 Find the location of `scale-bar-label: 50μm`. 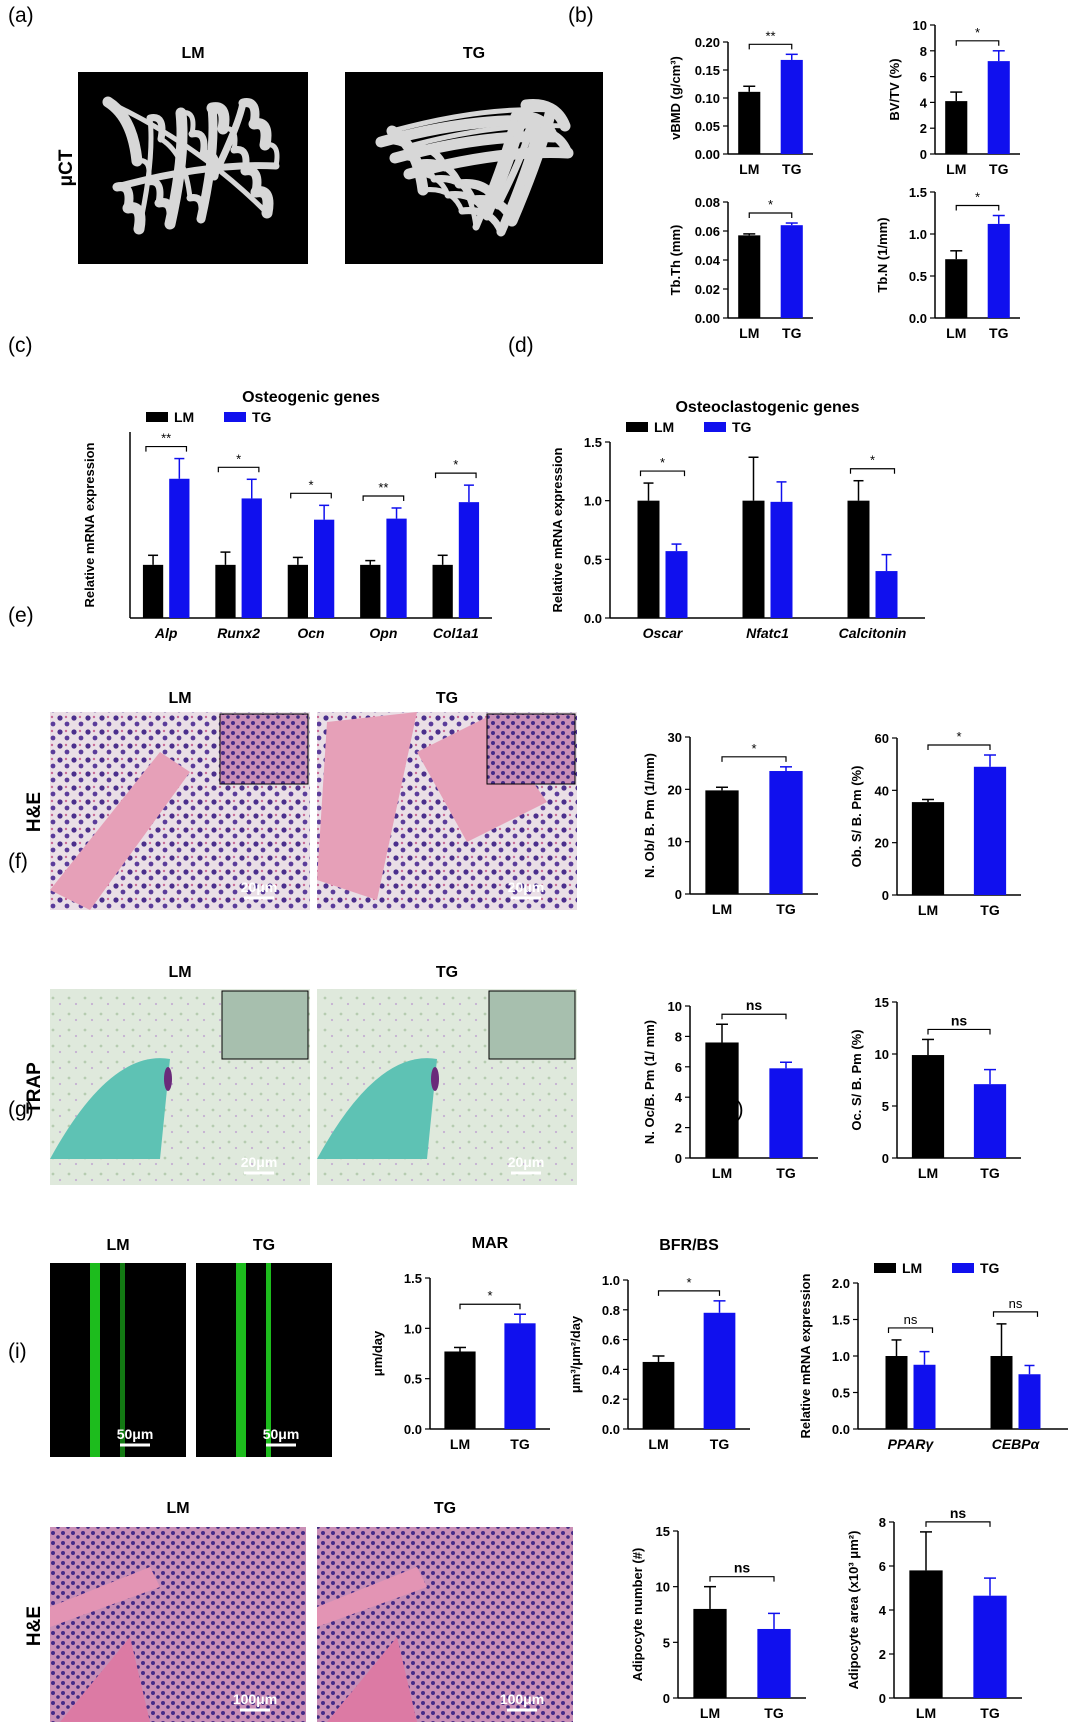

scale-bar-label: 50μm is located at coordinates (281, 1434).